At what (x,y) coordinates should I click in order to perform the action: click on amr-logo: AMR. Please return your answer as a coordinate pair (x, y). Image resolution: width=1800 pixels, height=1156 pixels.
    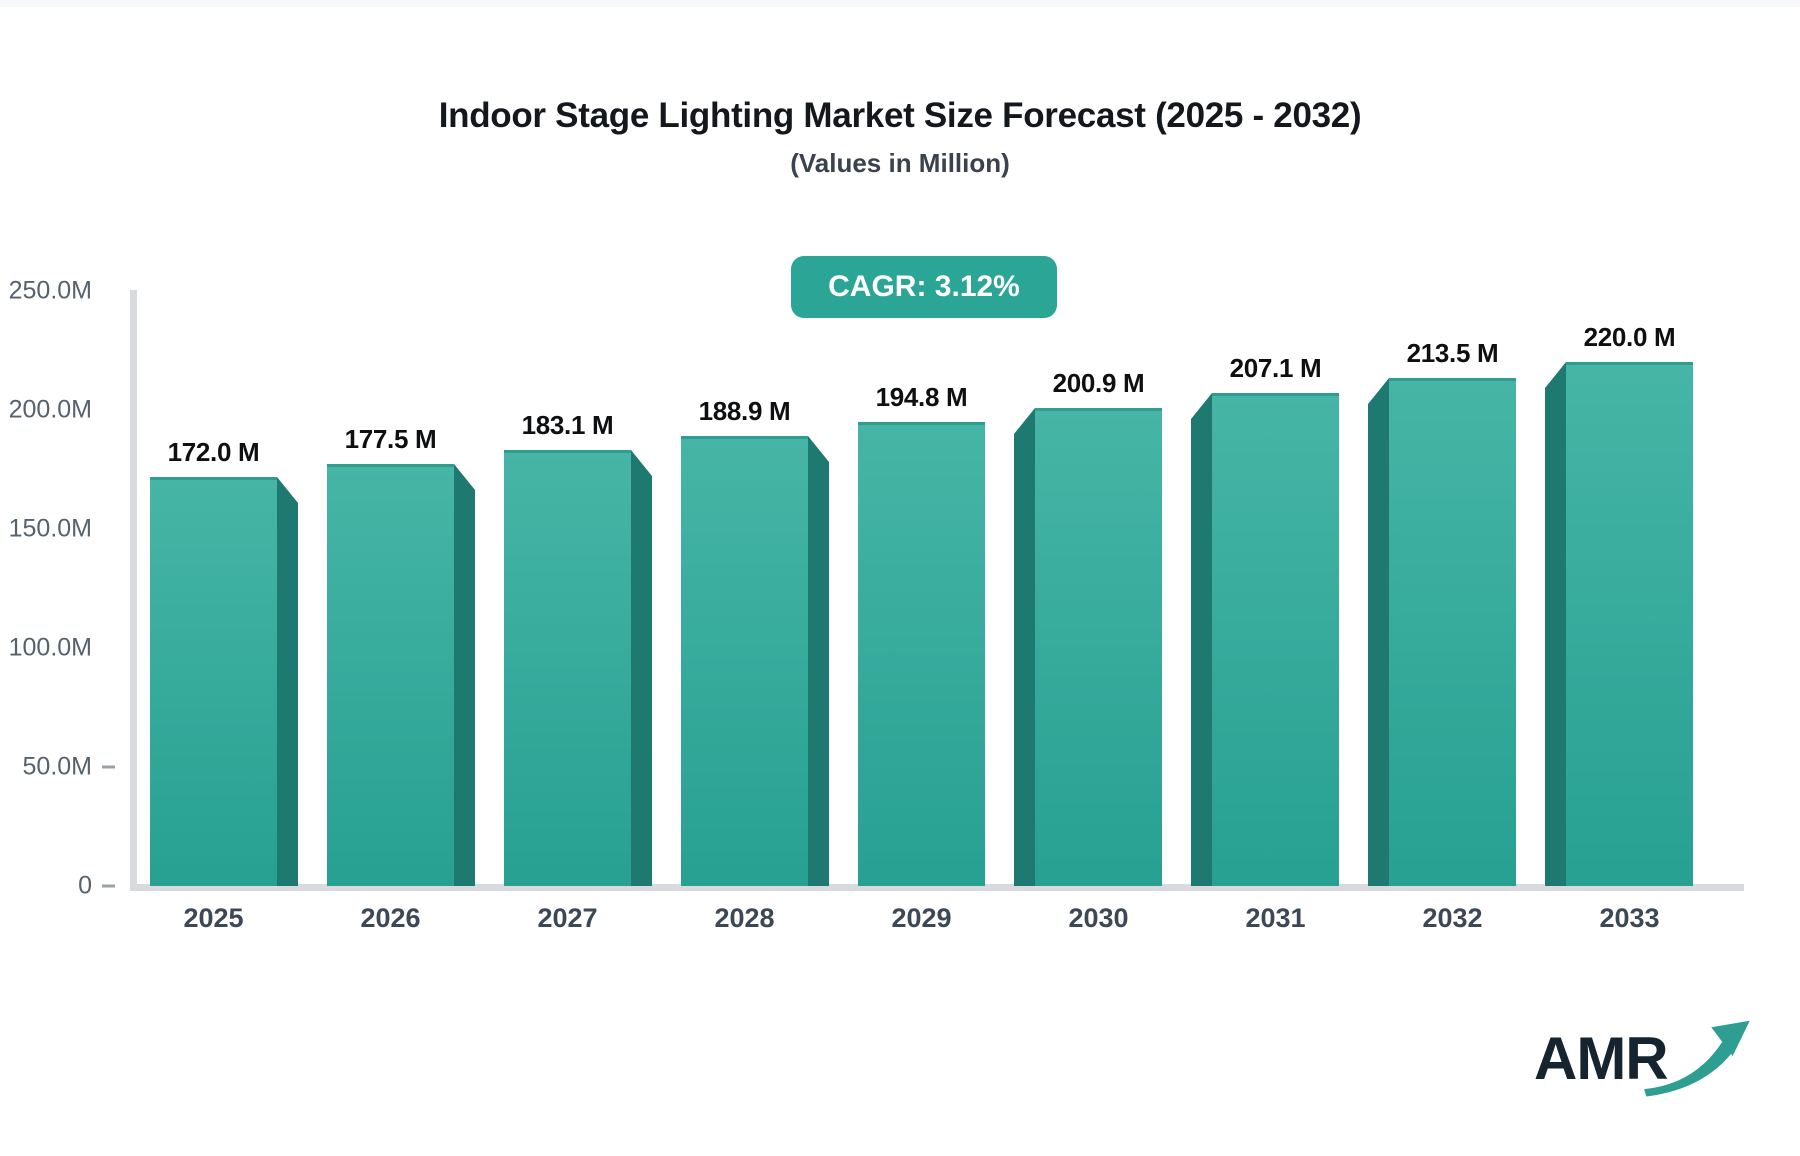
    Looking at the image, I should click on (1649, 1068).